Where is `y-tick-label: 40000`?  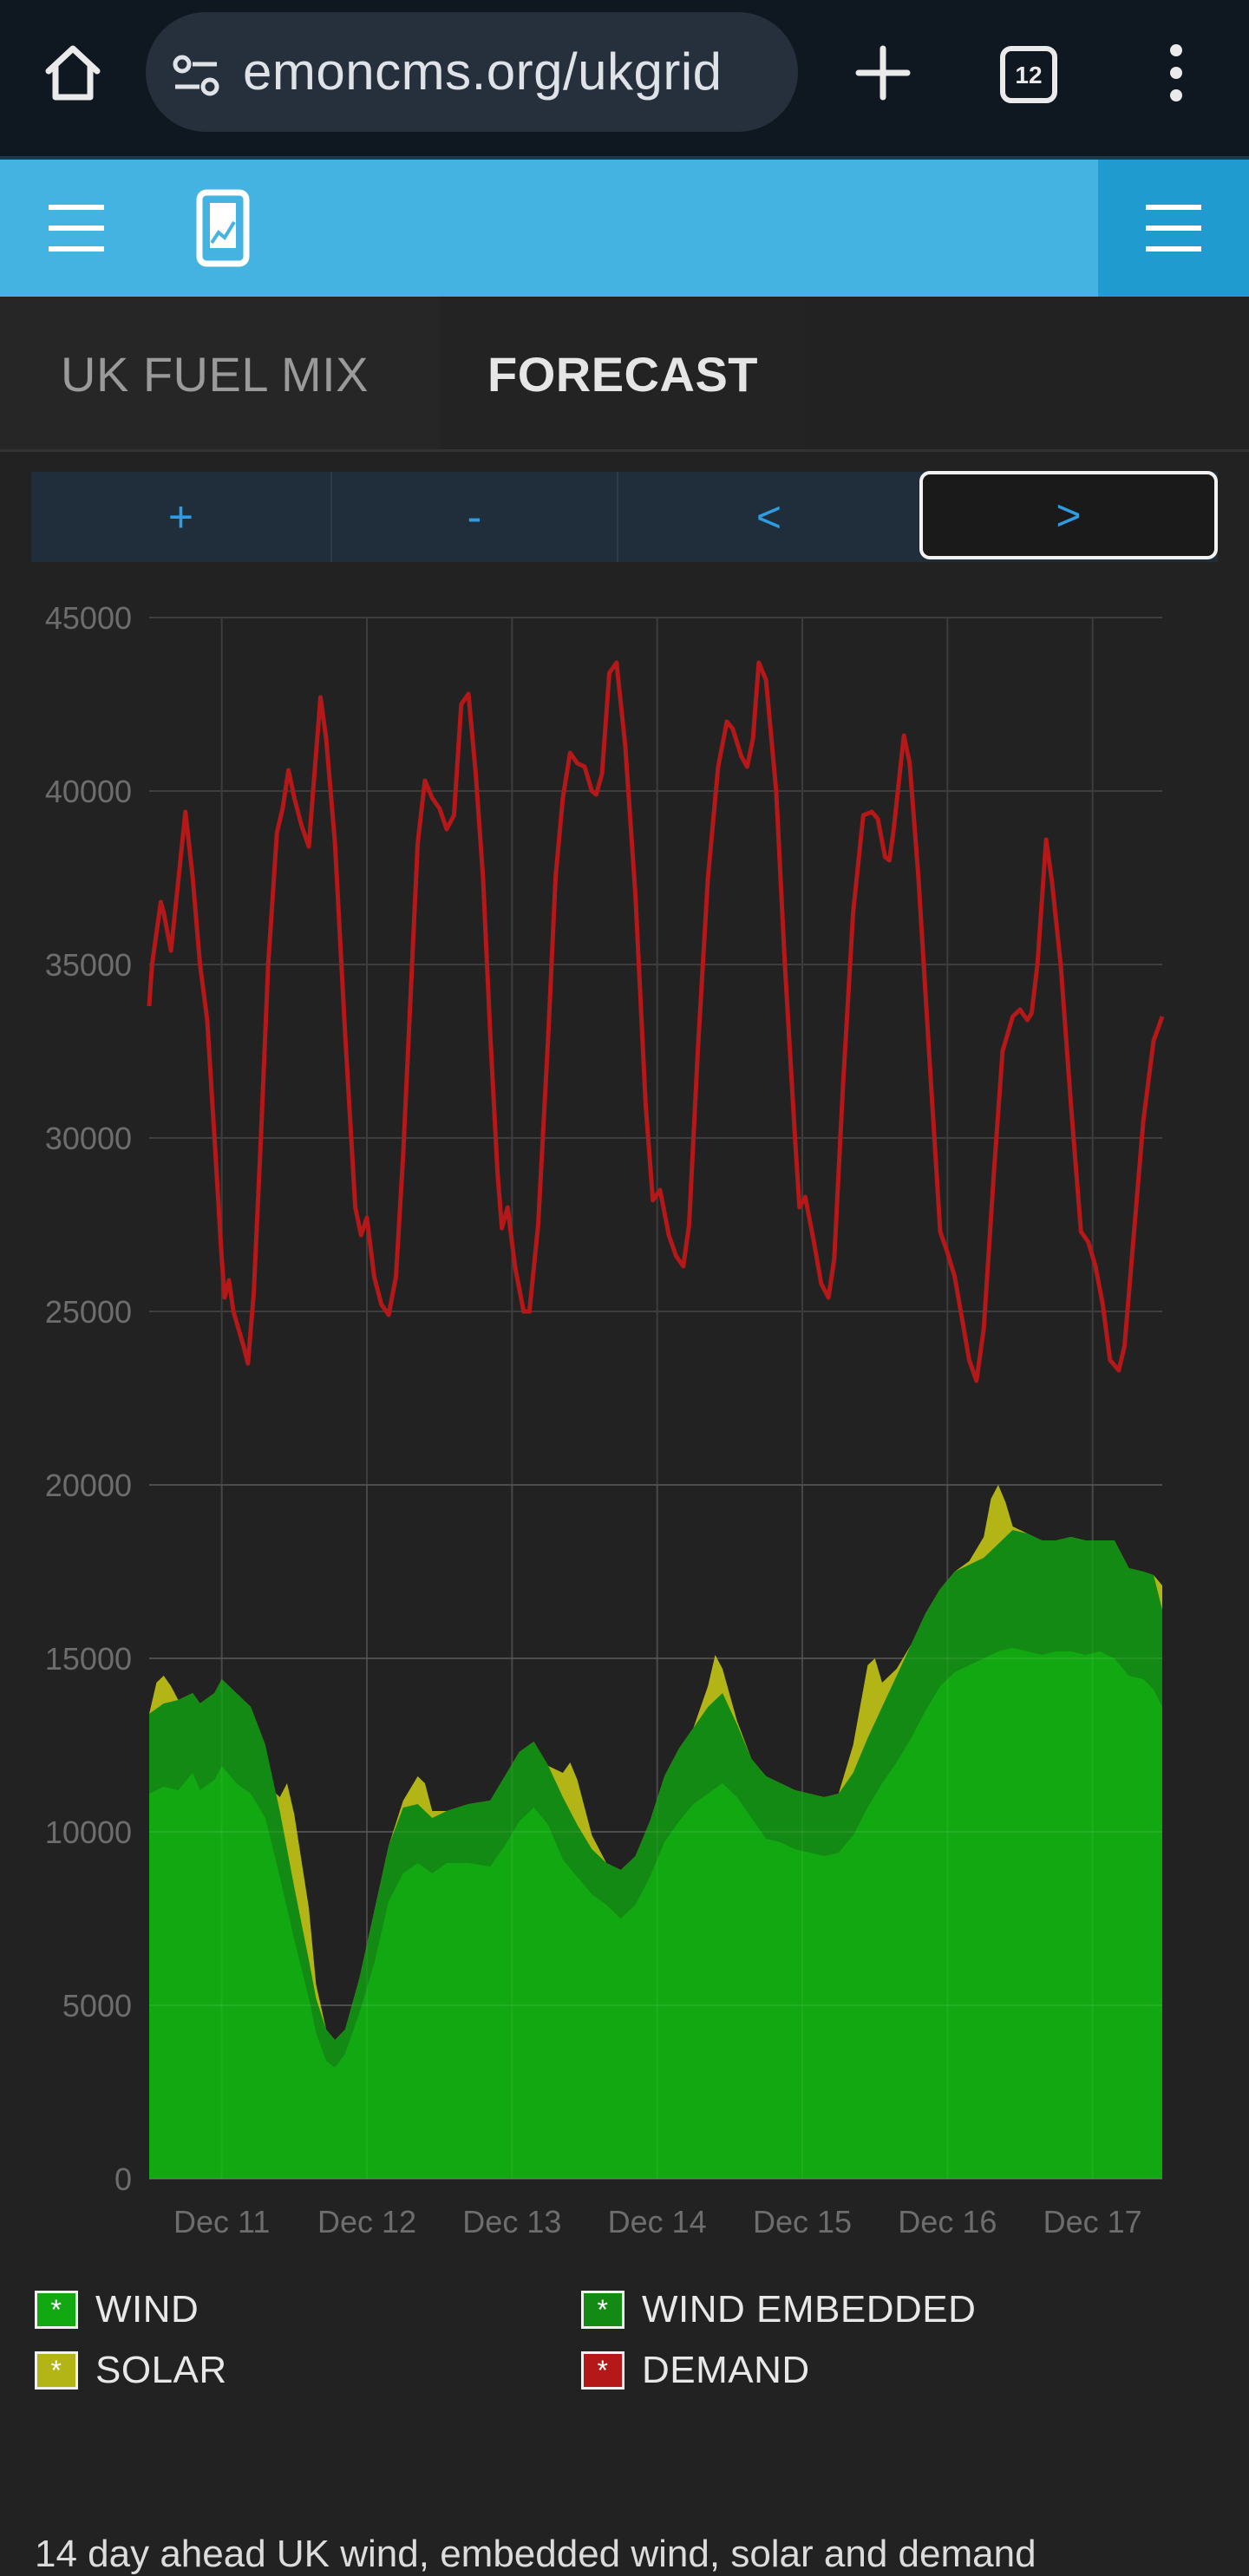 y-tick-label: 40000 is located at coordinates (88, 791).